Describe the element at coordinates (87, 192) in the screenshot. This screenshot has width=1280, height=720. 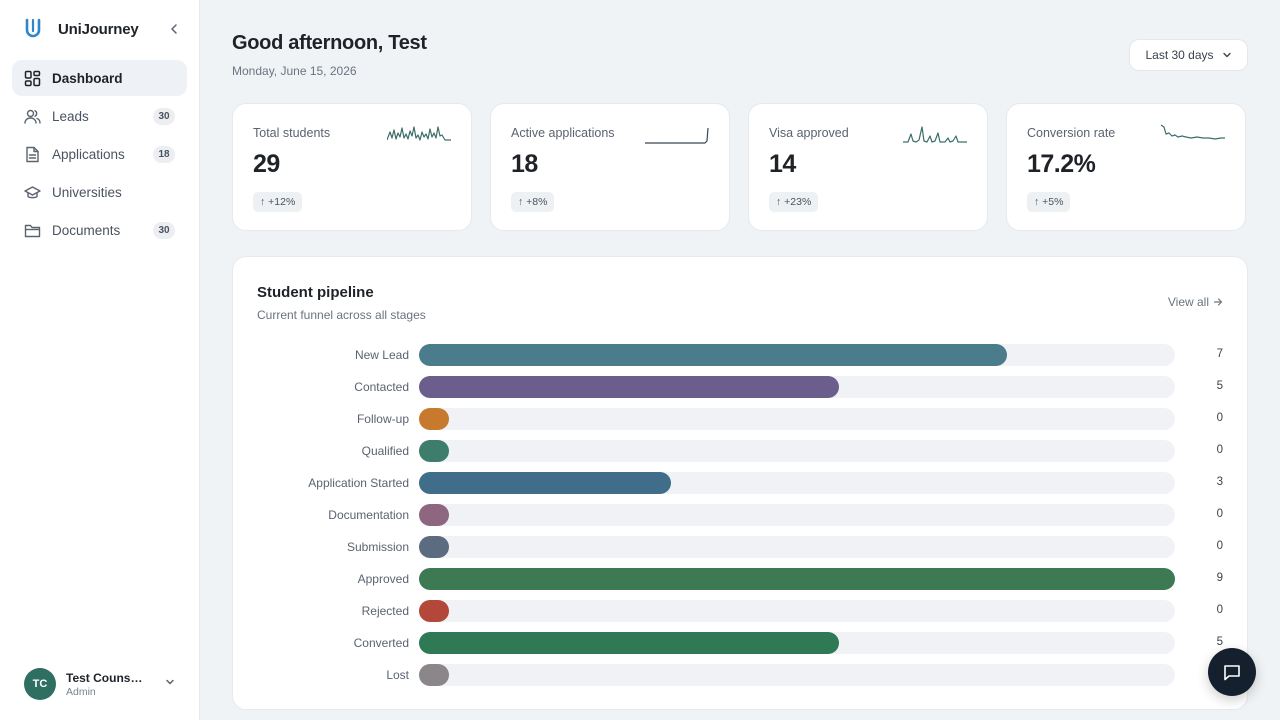
I see `sidebar-item-label: Universities` at that location.